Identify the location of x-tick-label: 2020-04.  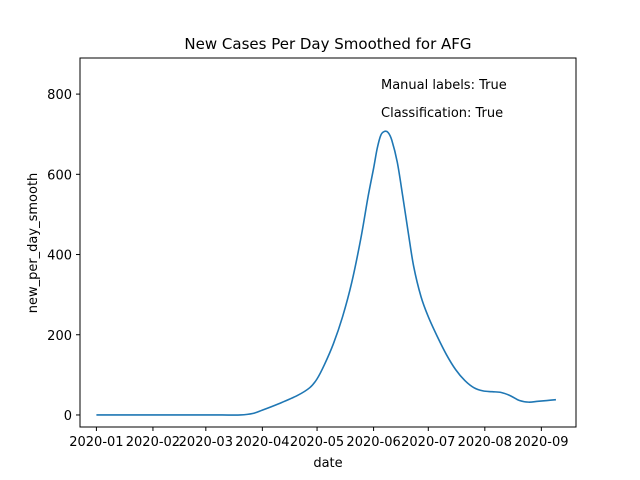
(262, 442).